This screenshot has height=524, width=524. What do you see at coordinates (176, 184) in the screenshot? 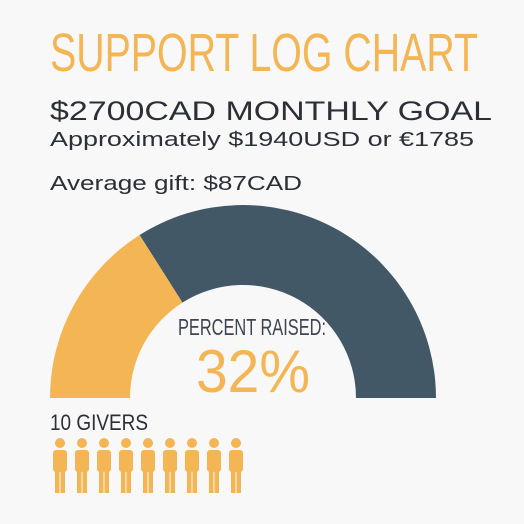
I see `annotation: Average gift: $87CAD` at bounding box center [176, 184].